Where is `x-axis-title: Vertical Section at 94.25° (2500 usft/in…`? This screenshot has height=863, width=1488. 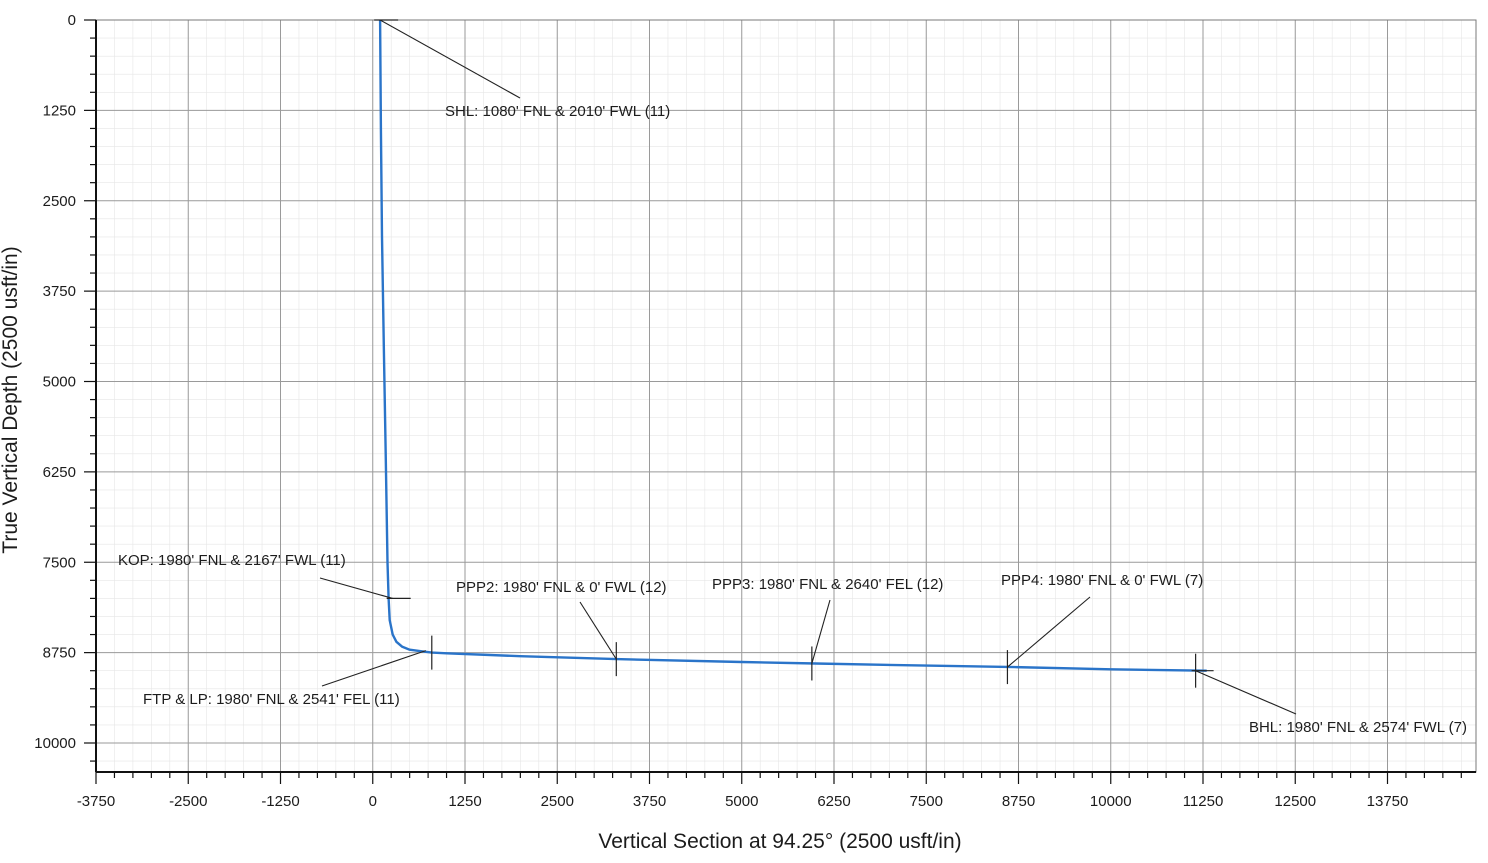
x-axis-title: Vertical Section at 94.25° (2500 usft/in… is located at coordinates (779, 841).